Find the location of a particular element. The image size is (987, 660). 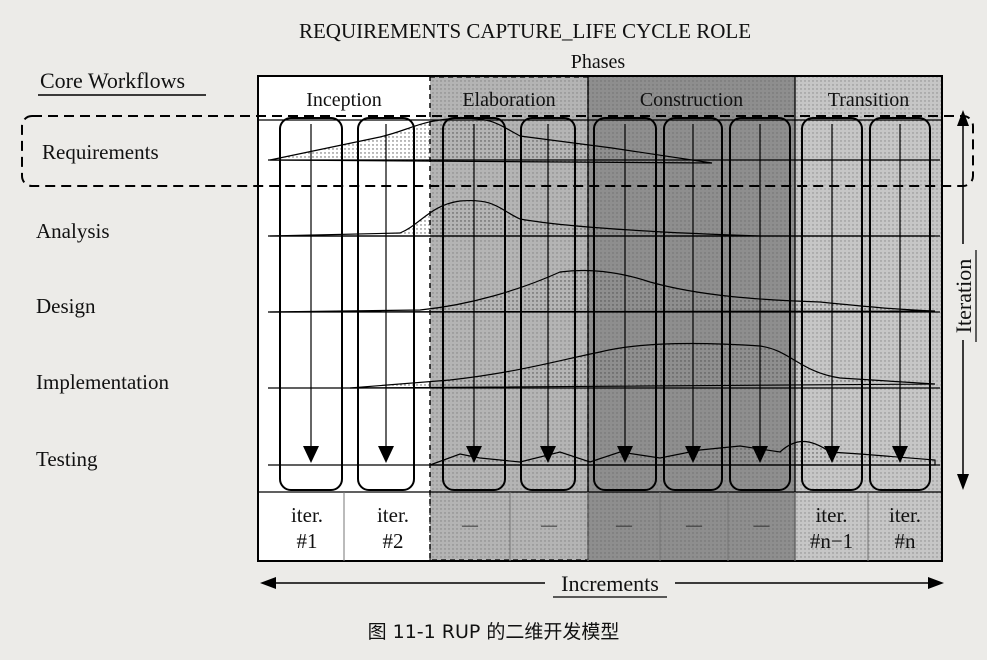

iteration-label-2-line-1: iter. is located at coordinates (393, 515).